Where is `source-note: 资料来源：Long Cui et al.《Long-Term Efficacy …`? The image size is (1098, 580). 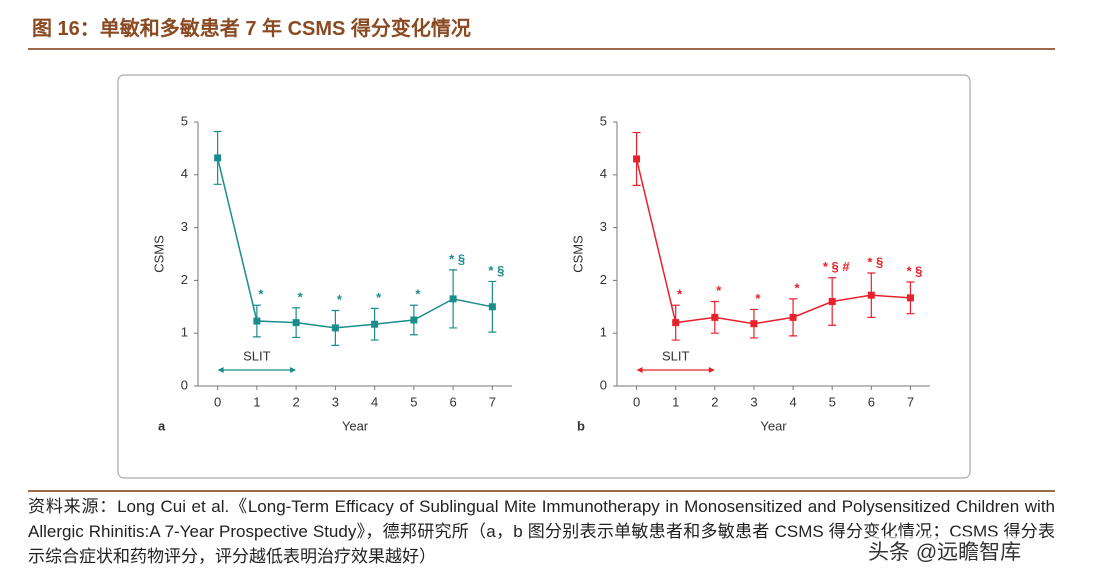 source-note: 资料来源：Long Cui et al.《Long-Term Efficacy … is located at coordinates (541, 531).